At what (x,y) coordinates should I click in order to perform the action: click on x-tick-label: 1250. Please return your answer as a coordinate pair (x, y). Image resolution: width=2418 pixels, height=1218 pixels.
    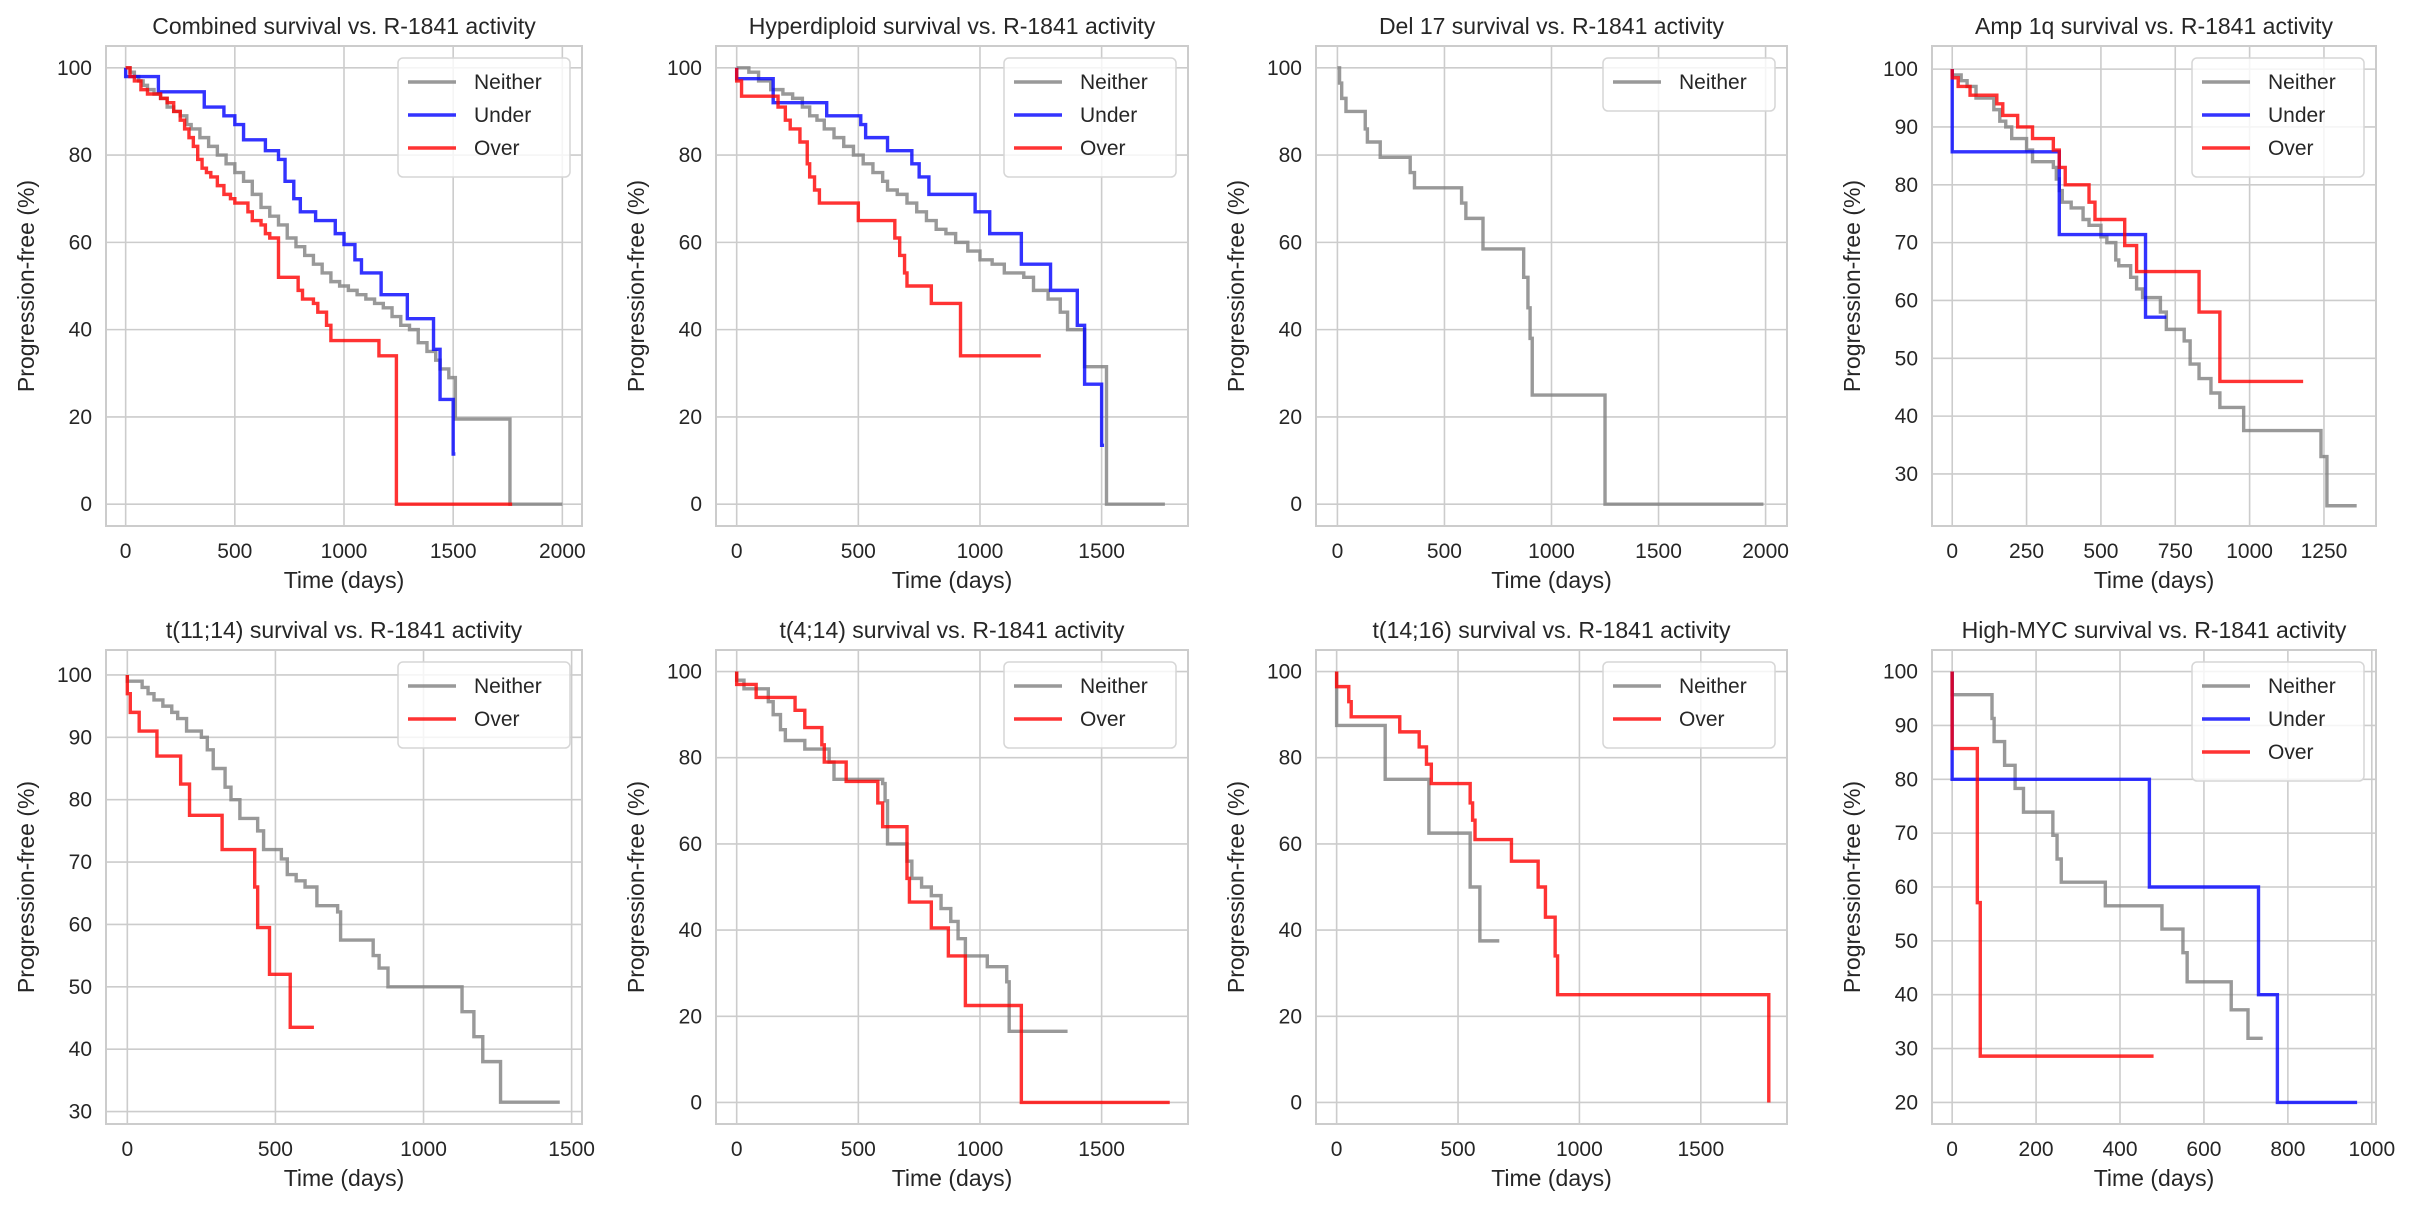
    Looking at the image, I should click on (2324, 551).